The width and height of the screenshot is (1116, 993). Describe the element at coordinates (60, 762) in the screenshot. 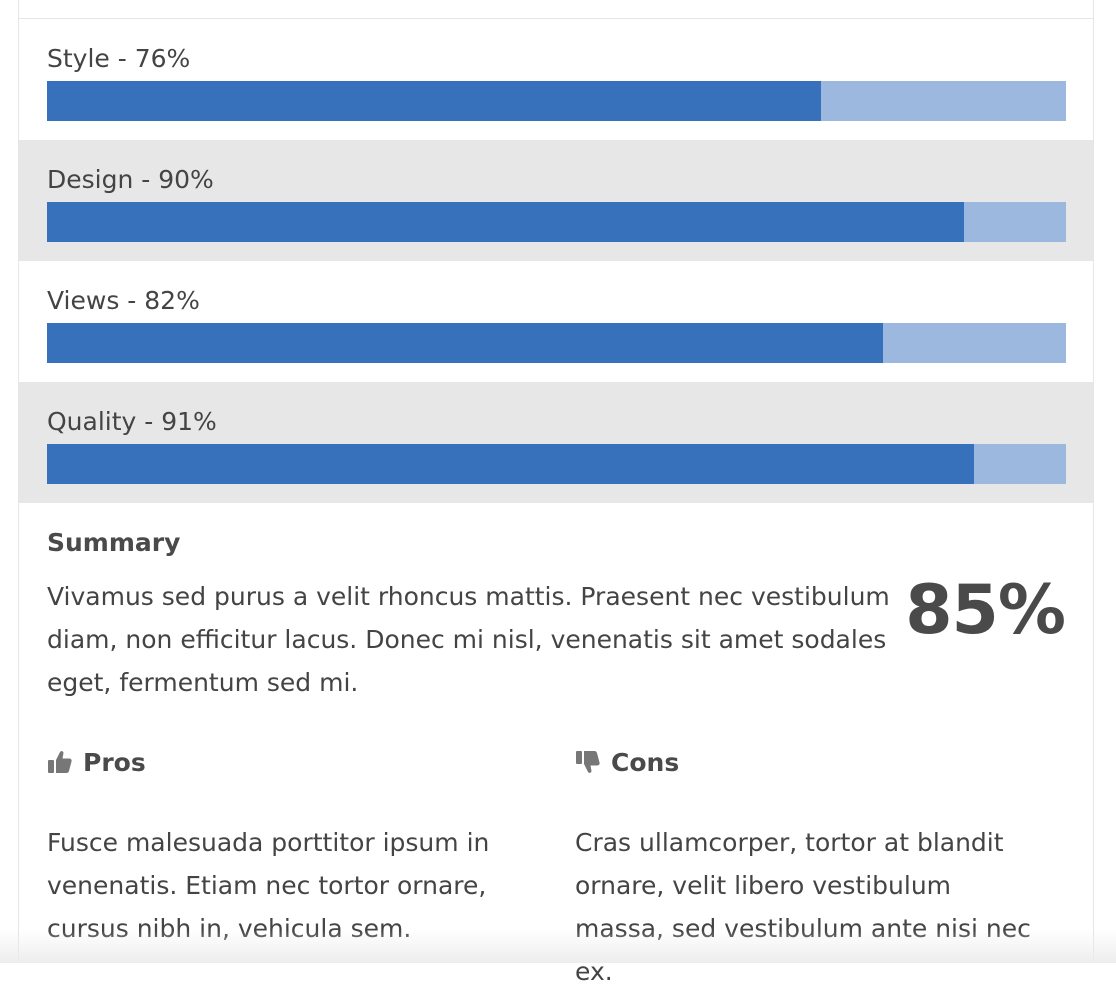

I see `thumbs-up-icon` at that location.